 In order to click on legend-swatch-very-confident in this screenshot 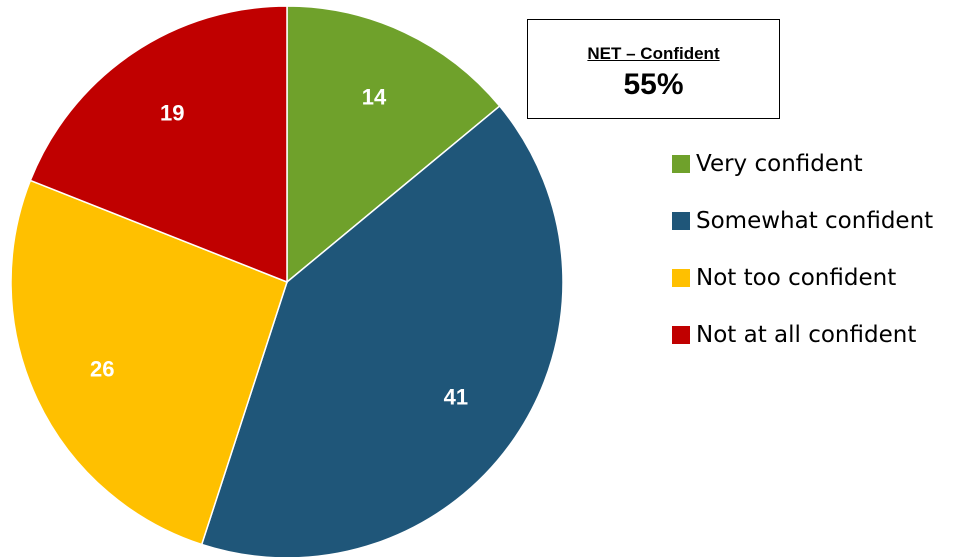, I will do `click(681, 164)`.